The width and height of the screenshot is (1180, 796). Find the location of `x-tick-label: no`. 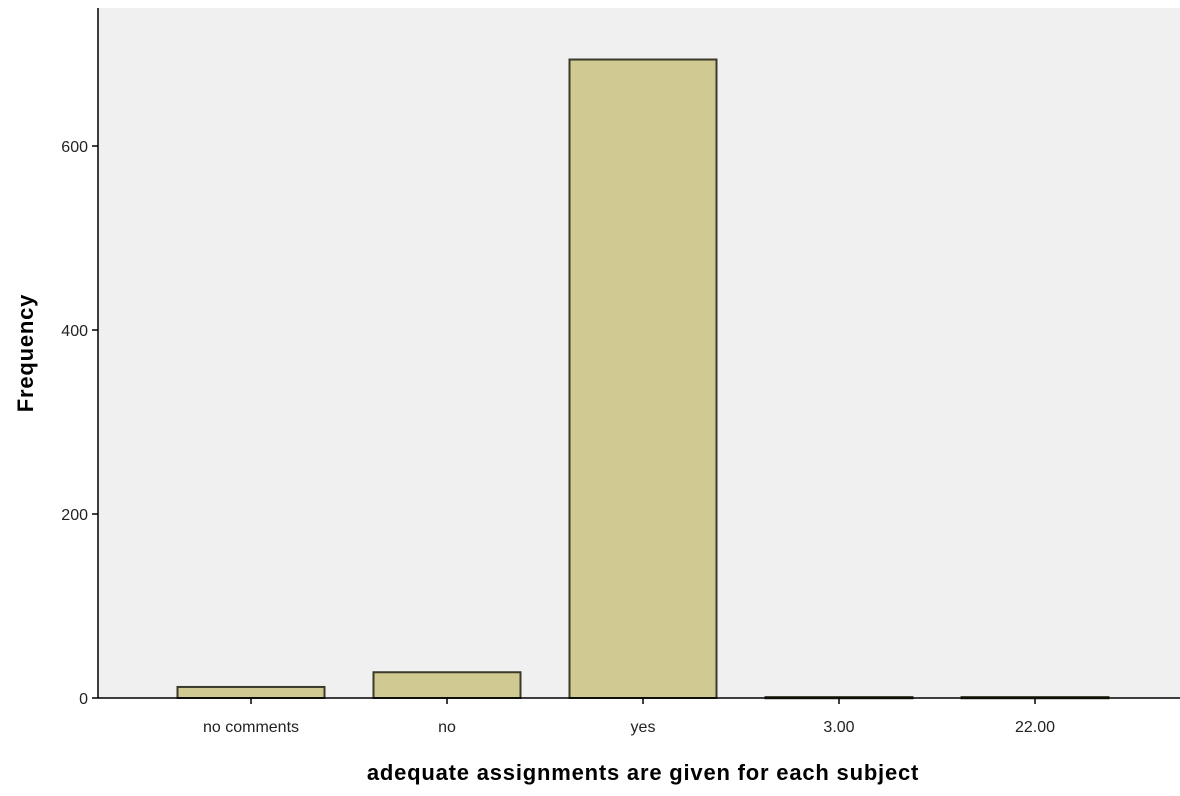

x-tick-label: no is located at coordinates (447, 727).